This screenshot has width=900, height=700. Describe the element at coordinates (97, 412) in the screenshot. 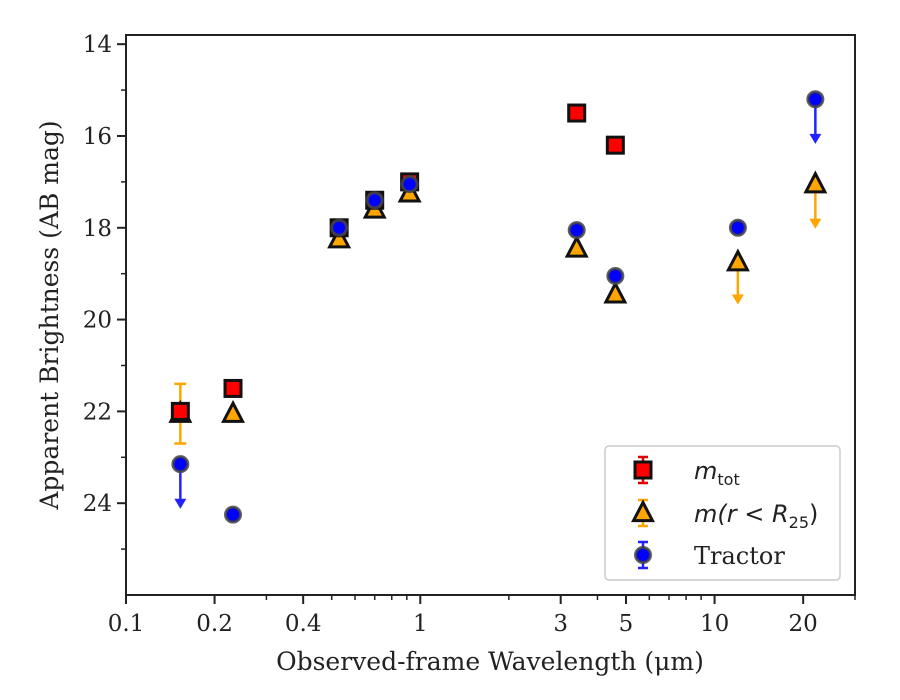

I see `y-tick-label: 22` at that location.